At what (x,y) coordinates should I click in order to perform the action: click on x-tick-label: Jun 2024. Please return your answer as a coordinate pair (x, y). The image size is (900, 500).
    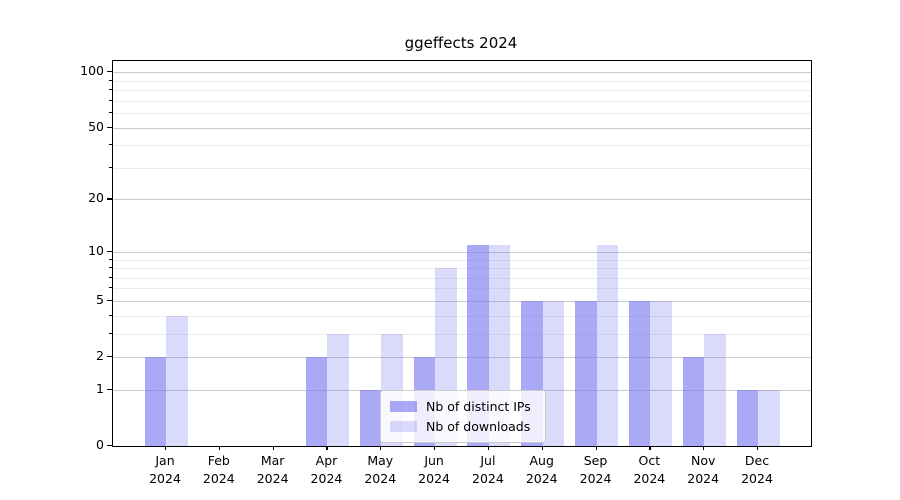
    Looking at the image, I should click on (434, 469).